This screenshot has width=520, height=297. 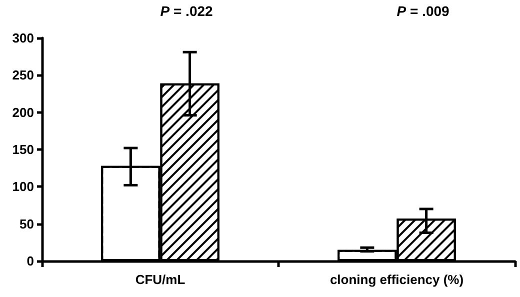 What do you see at coordinates (423, 11) in the screenshot?
I see `text: P = .009` at bounding box center [423, 11].